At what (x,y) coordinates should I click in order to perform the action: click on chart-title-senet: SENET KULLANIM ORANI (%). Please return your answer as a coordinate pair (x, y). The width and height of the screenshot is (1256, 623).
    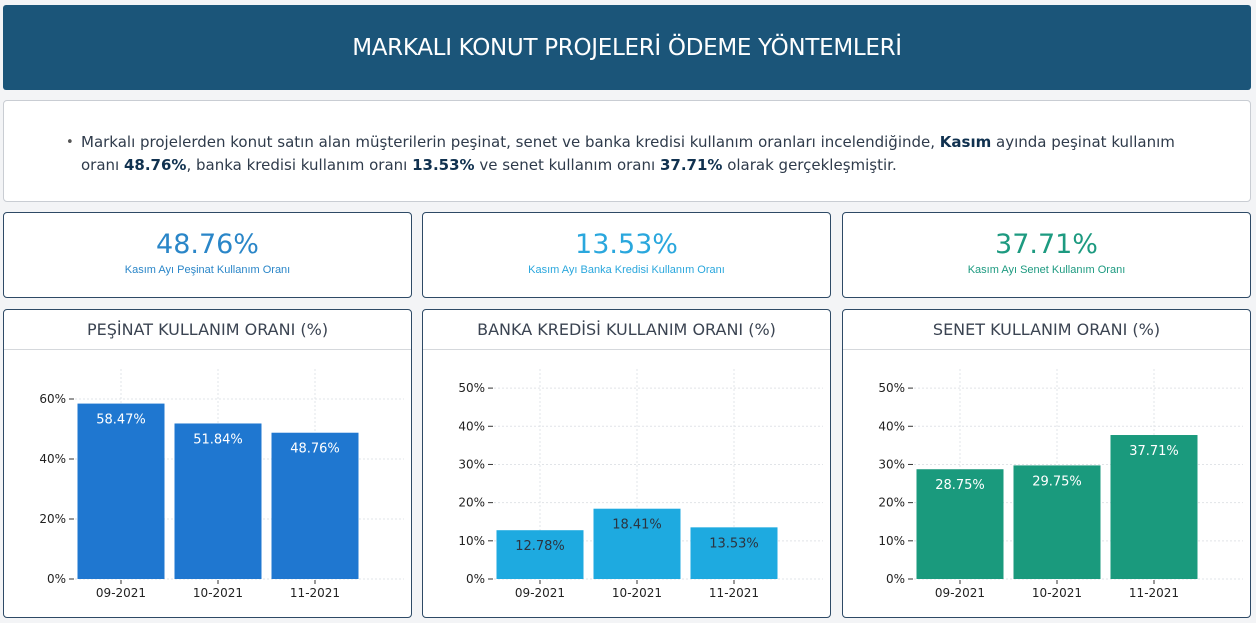
    Looking at the image, I should click on (1046, 330).